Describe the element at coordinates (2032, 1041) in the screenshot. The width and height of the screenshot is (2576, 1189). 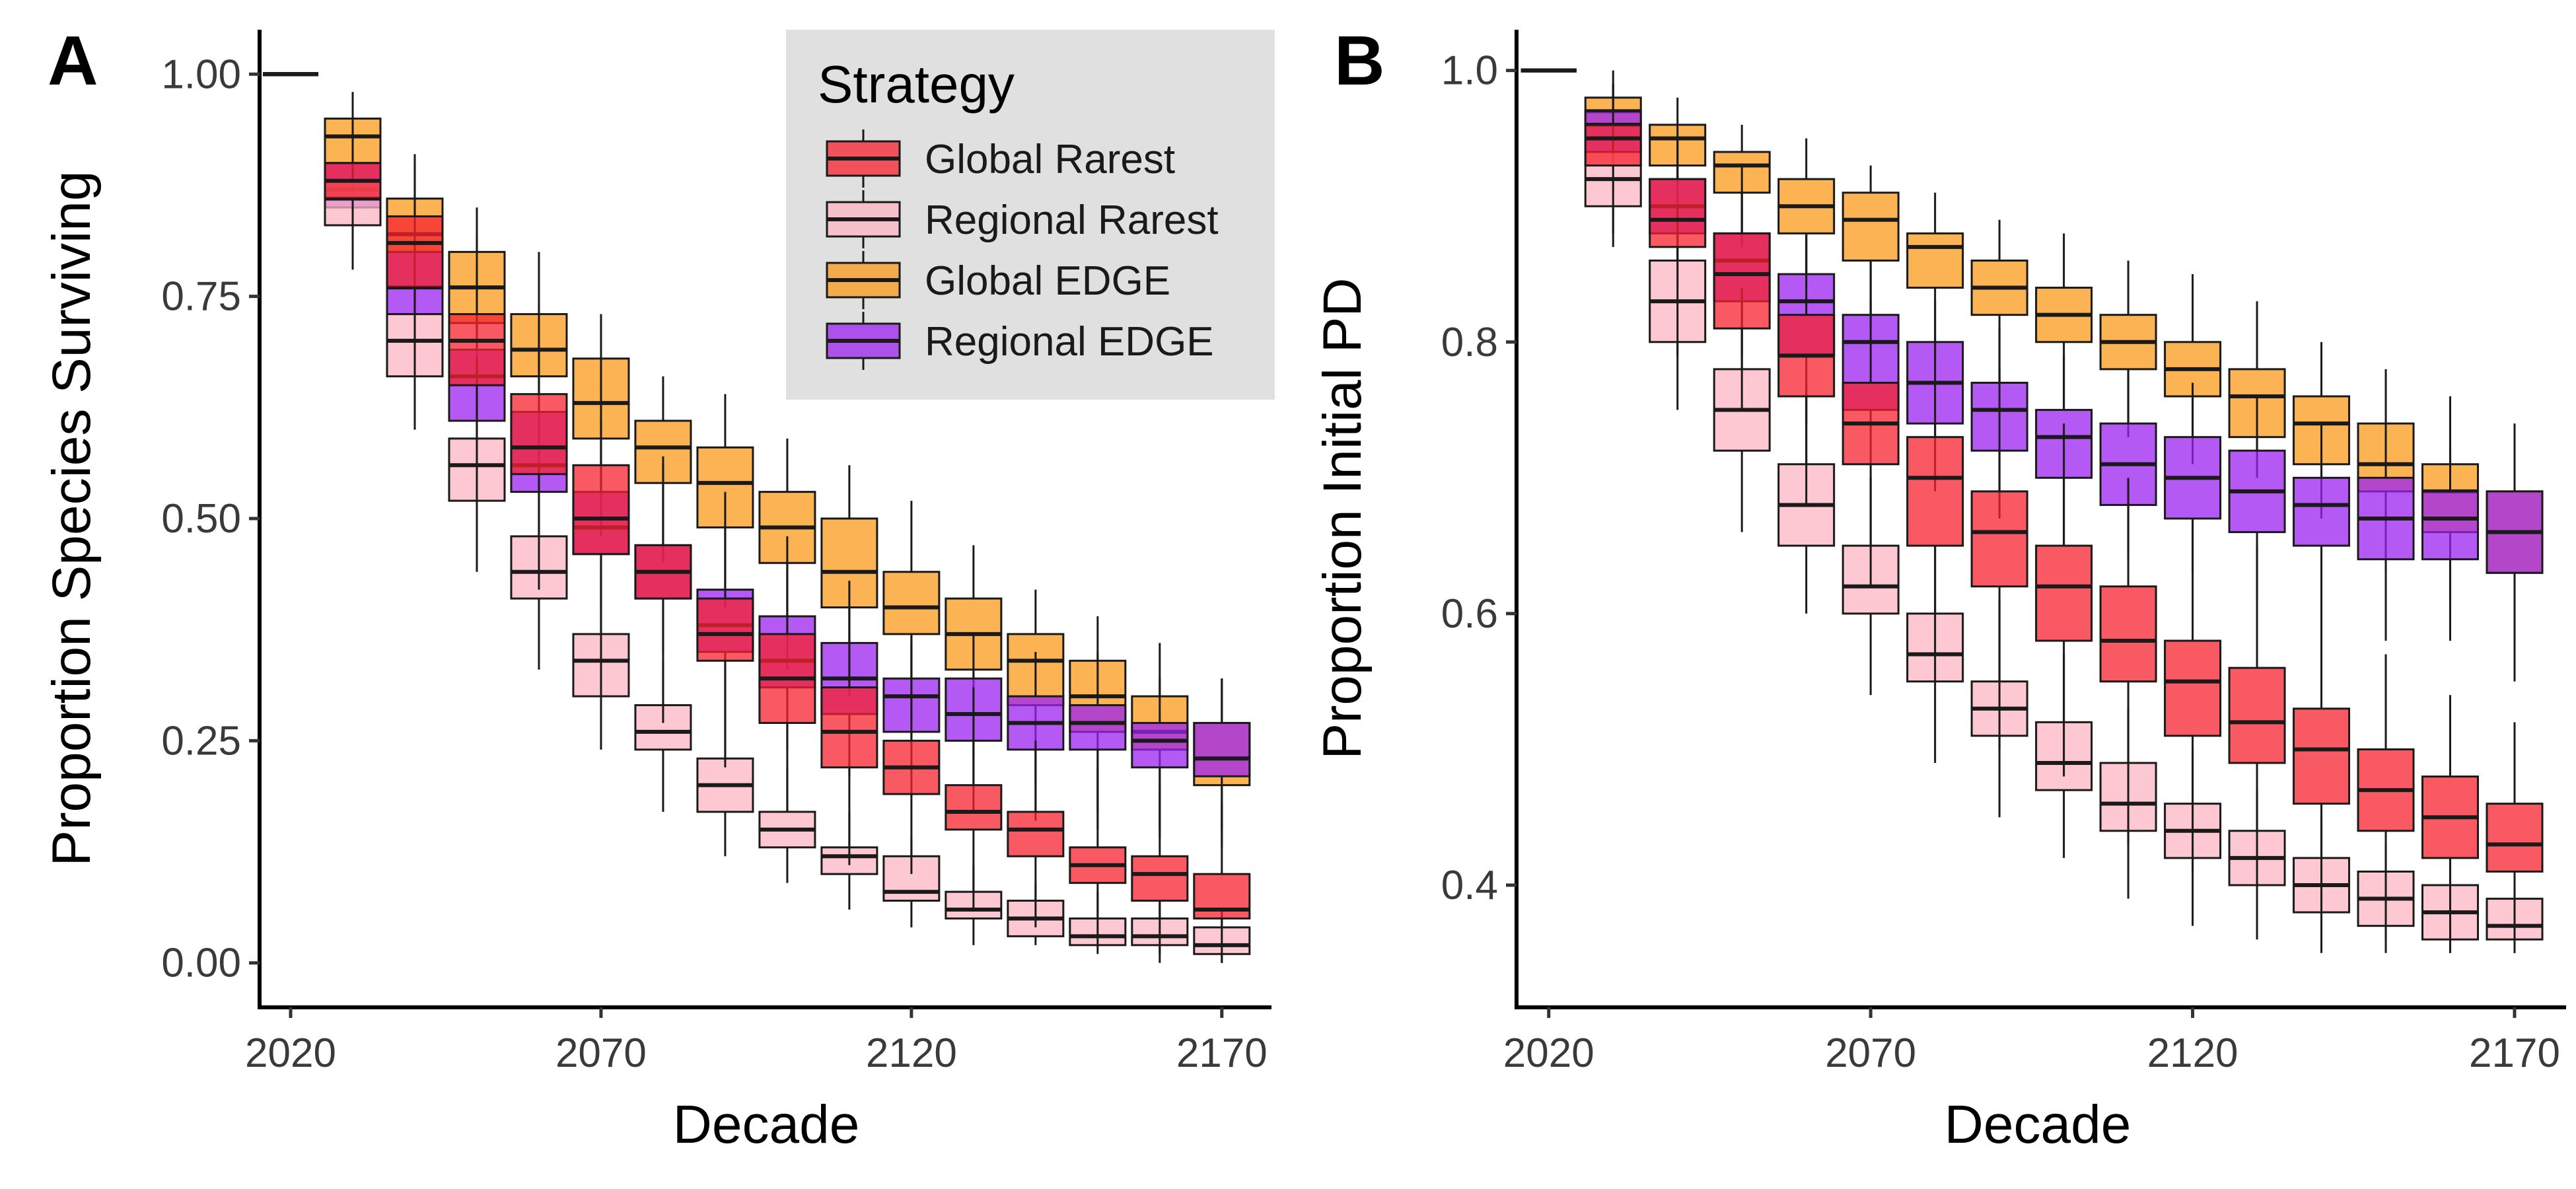
I see `panel-b-x-ticks: 2020 2070 2120 2170` at that location.